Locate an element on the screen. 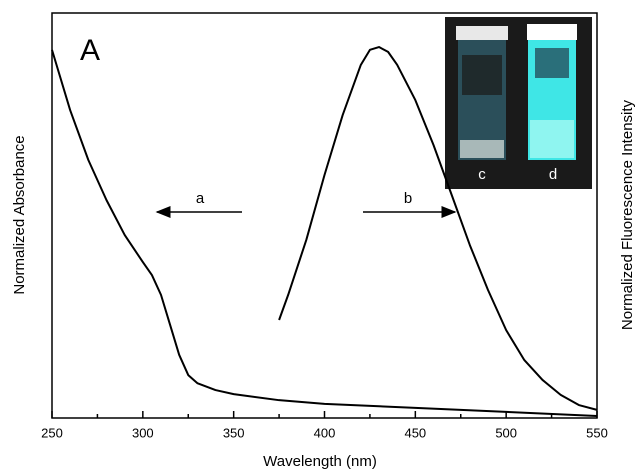 This screenshot has width=642, height=476. y-axis-label: Normalized Absorbance is located at coordinates (19, 214).